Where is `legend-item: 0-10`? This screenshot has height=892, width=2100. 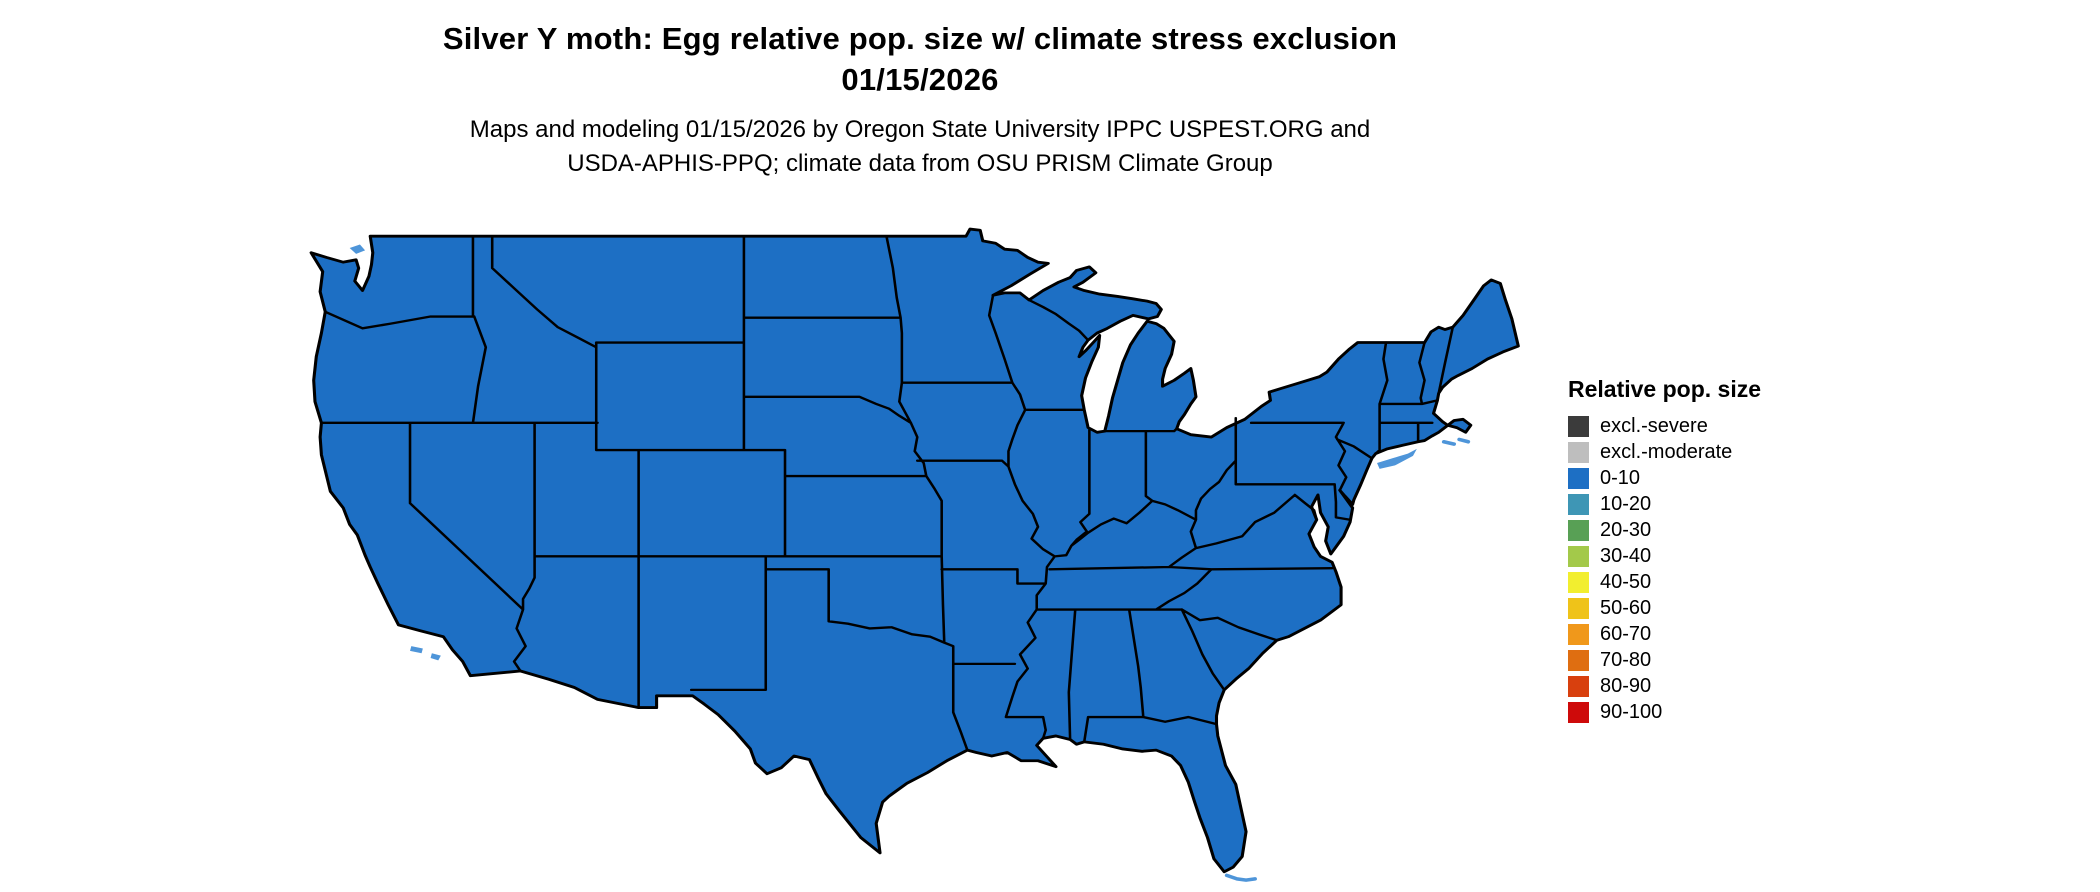
legend-item: 0-10 is located at coordinates (1698, 478).